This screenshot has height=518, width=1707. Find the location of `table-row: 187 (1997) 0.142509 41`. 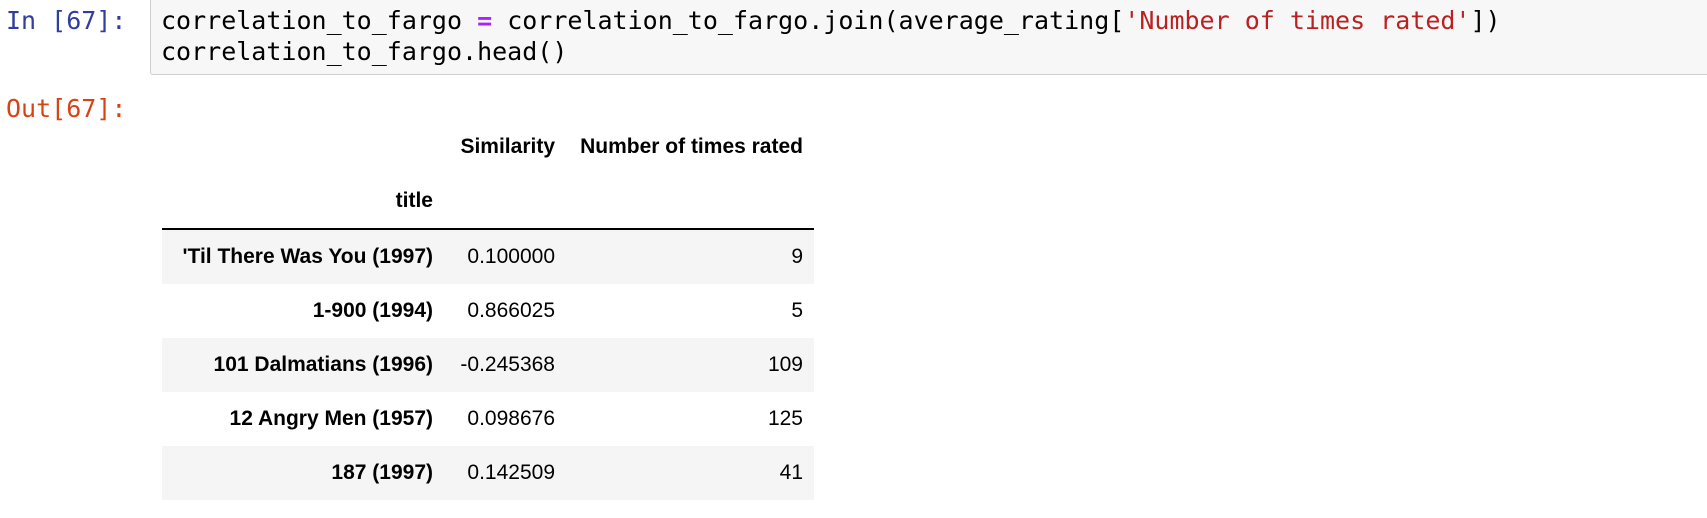

table-row: 187 (1997) 0.142509 41 is located at coordinates (488, 473).